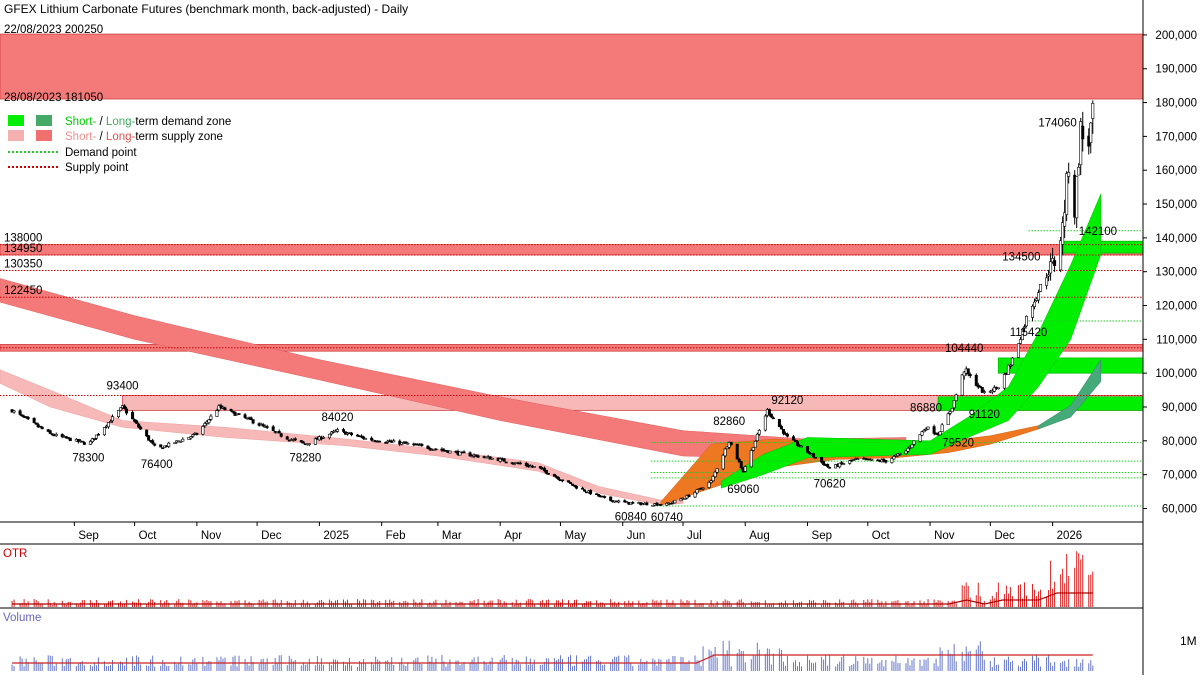 The height and width of the screenshot is (680, 1200). Describe the element at coordinates (1176, 374) in the screenshot. I see `y-tick-label: 100,000` at that location.